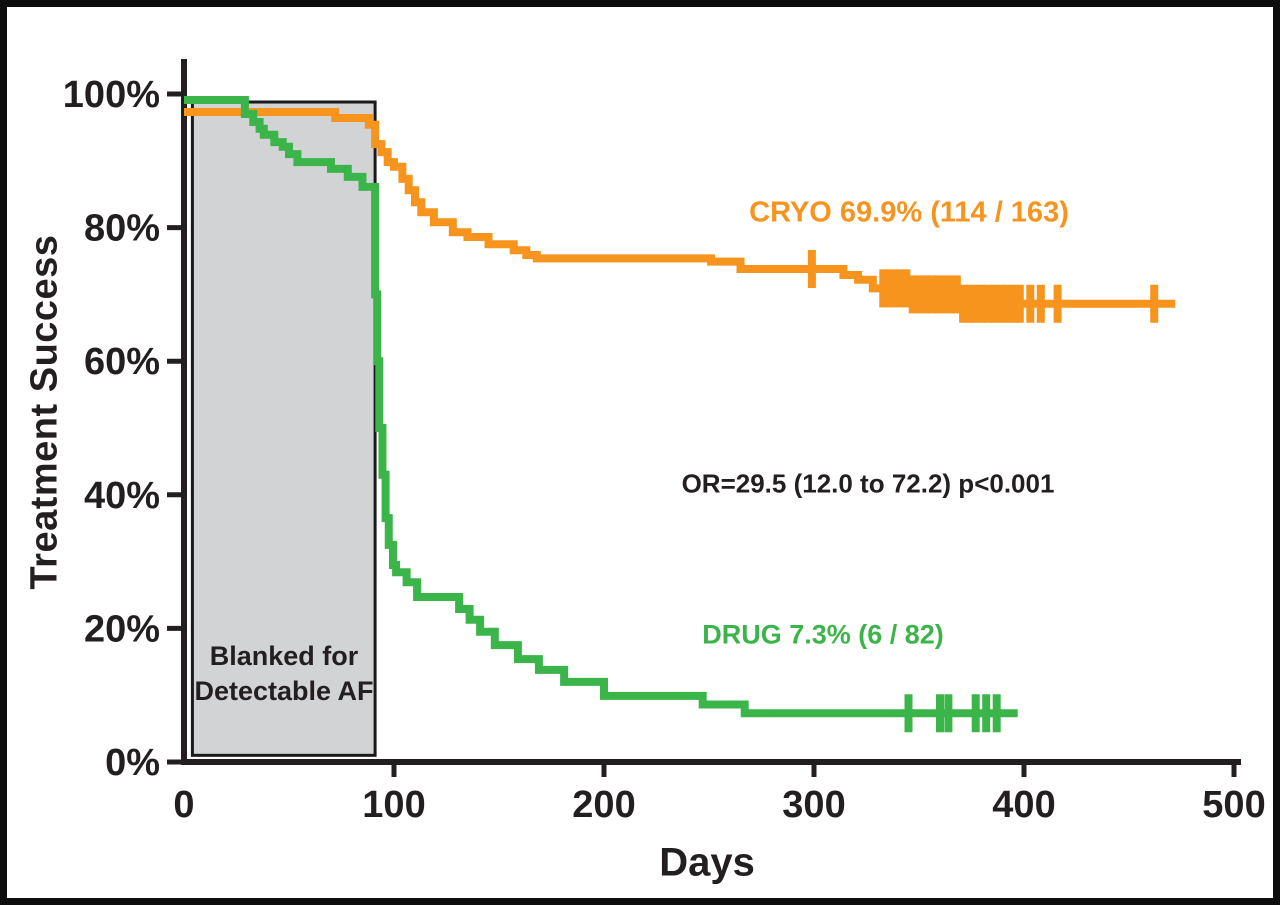 This screenshot has width=1280, height=905. What do you see at coordinates (868, 483) in the screenshot?
I see `odds-ratio-annotation: OR=29.5 (12.0 to 72.2) p<0.001` at bounding box center [868, 483].